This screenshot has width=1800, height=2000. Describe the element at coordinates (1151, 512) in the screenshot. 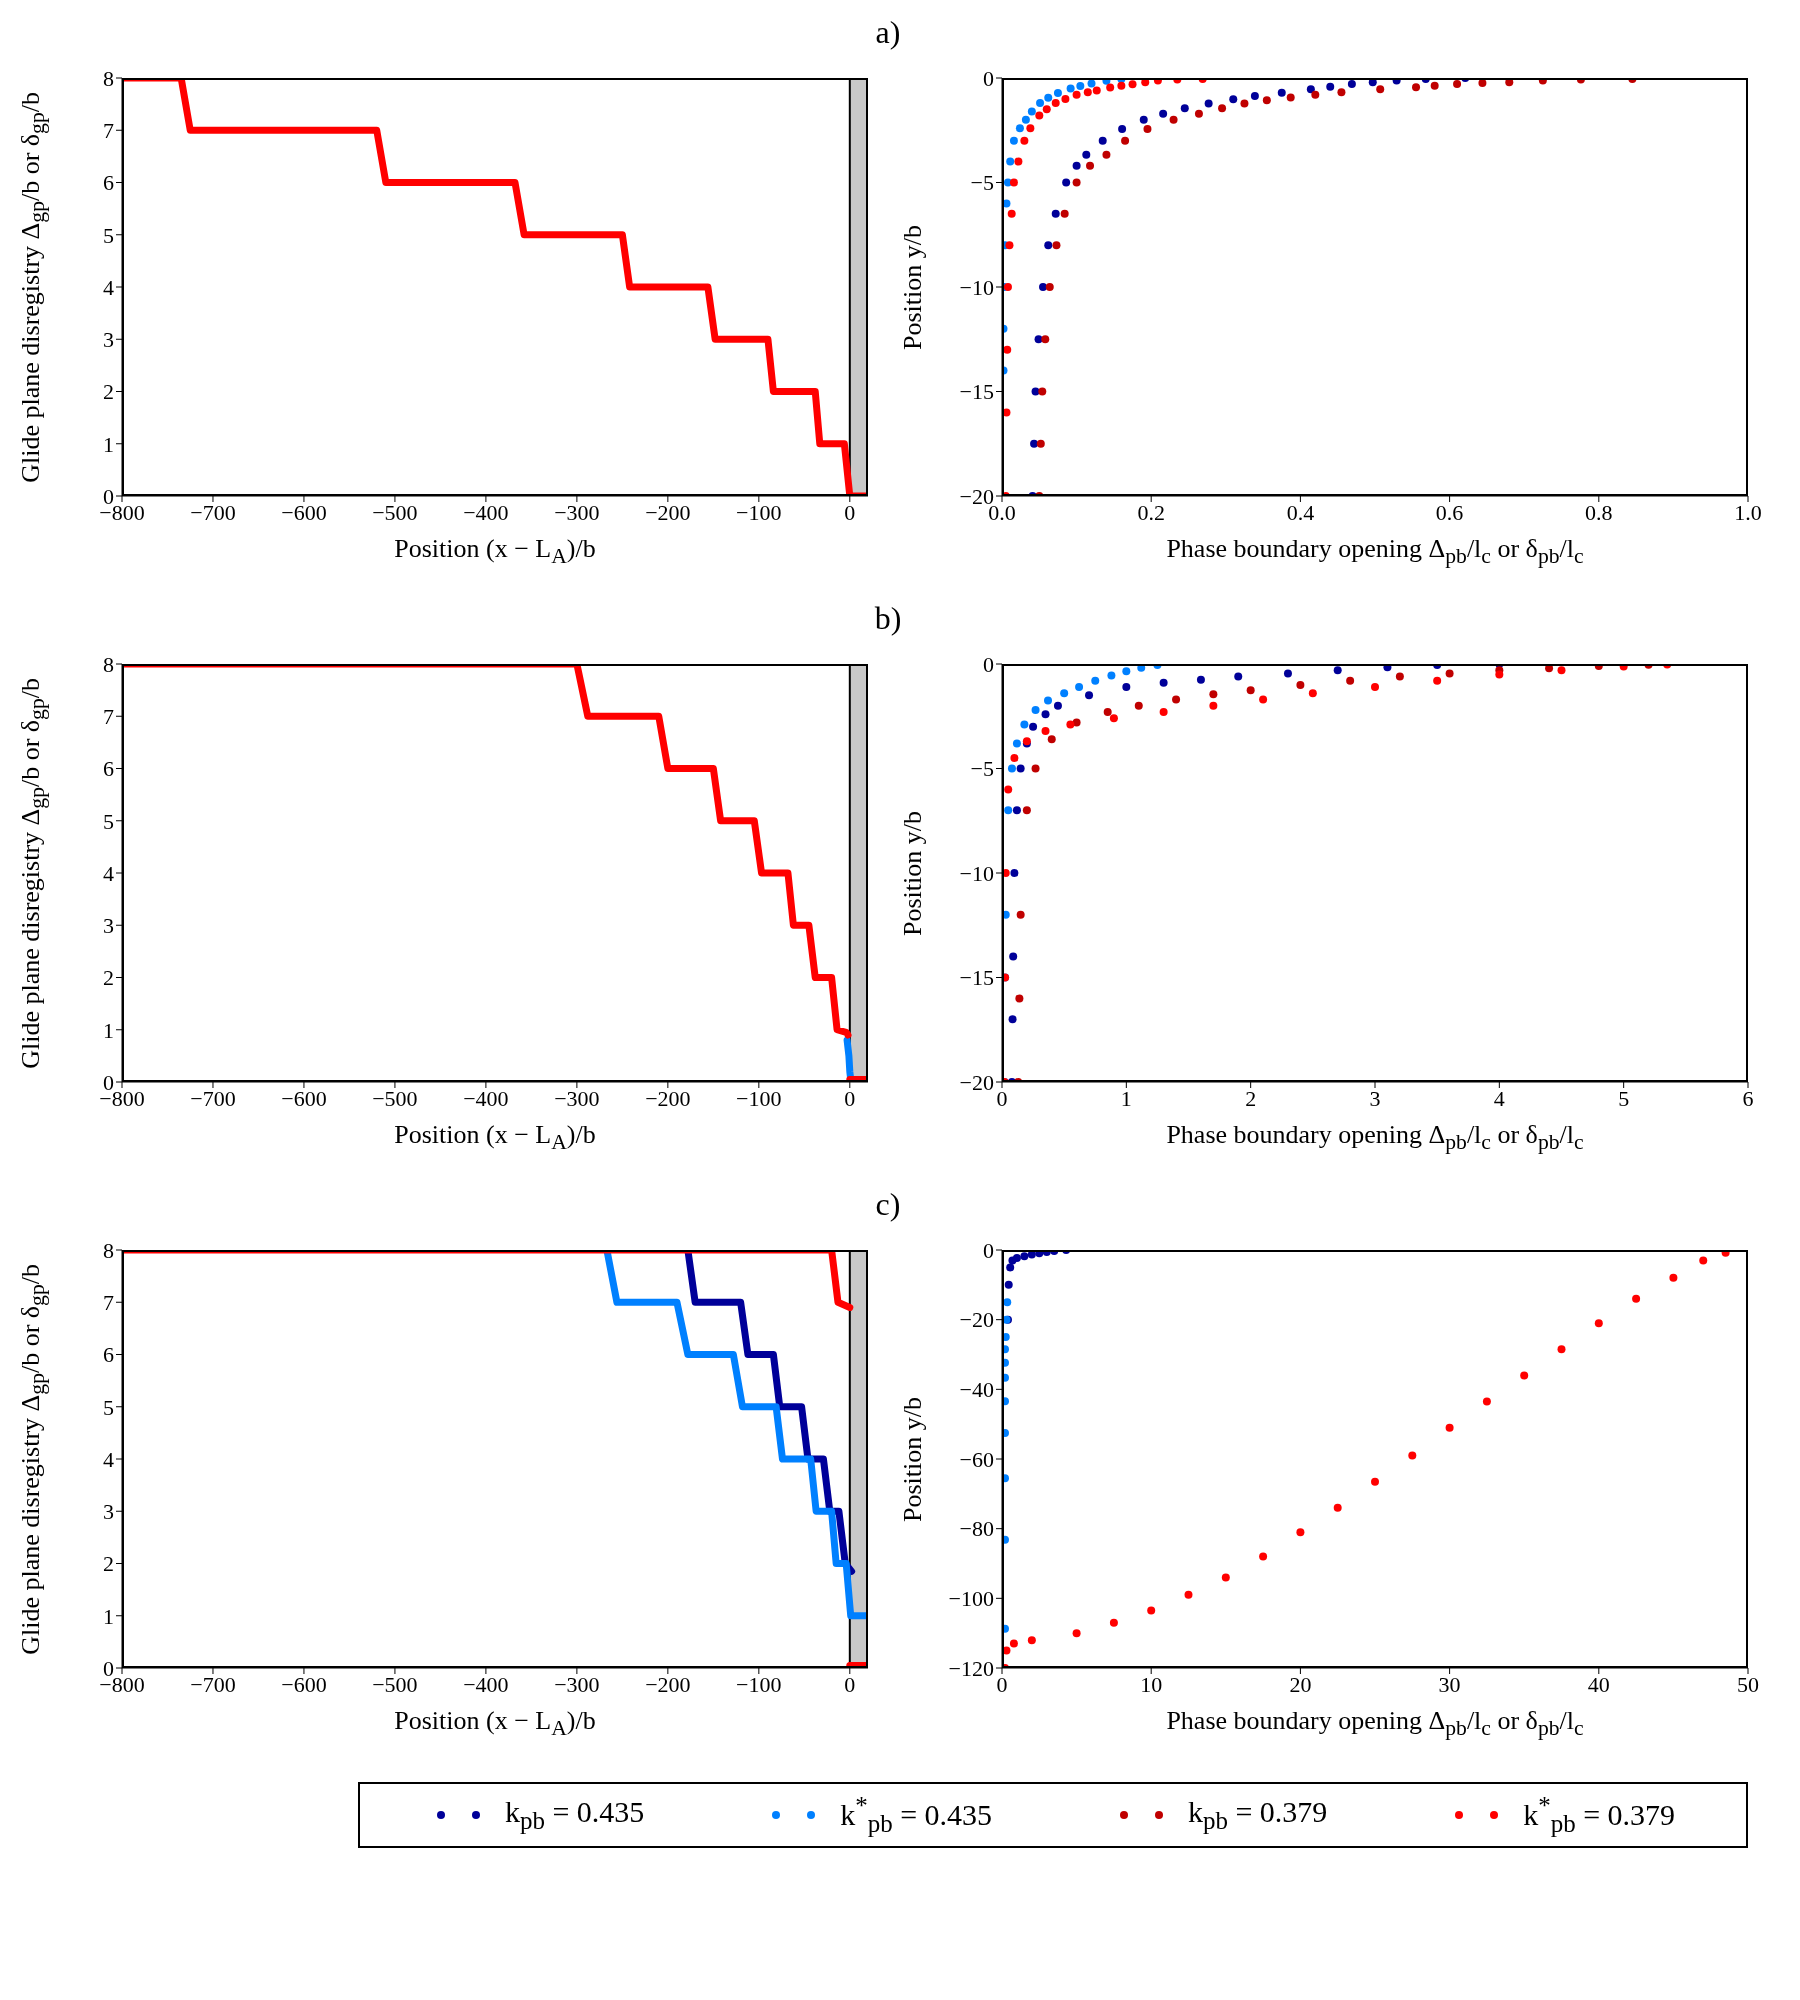

I see `x-tick-label: 0.2` at that location.